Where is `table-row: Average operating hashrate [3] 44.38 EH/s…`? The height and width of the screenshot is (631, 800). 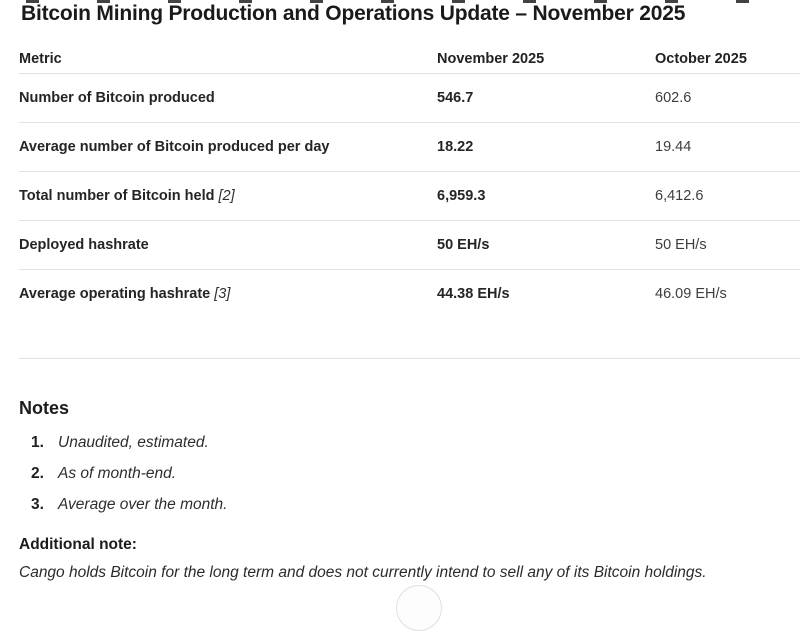
table-row: Average operating hashrate [3] 44.38 EH/s… is located at coordinates (409, 294).